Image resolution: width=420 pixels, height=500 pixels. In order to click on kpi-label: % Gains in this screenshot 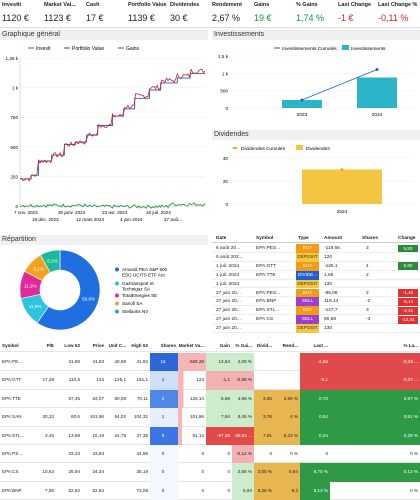, I will do `click(307, 5)`.